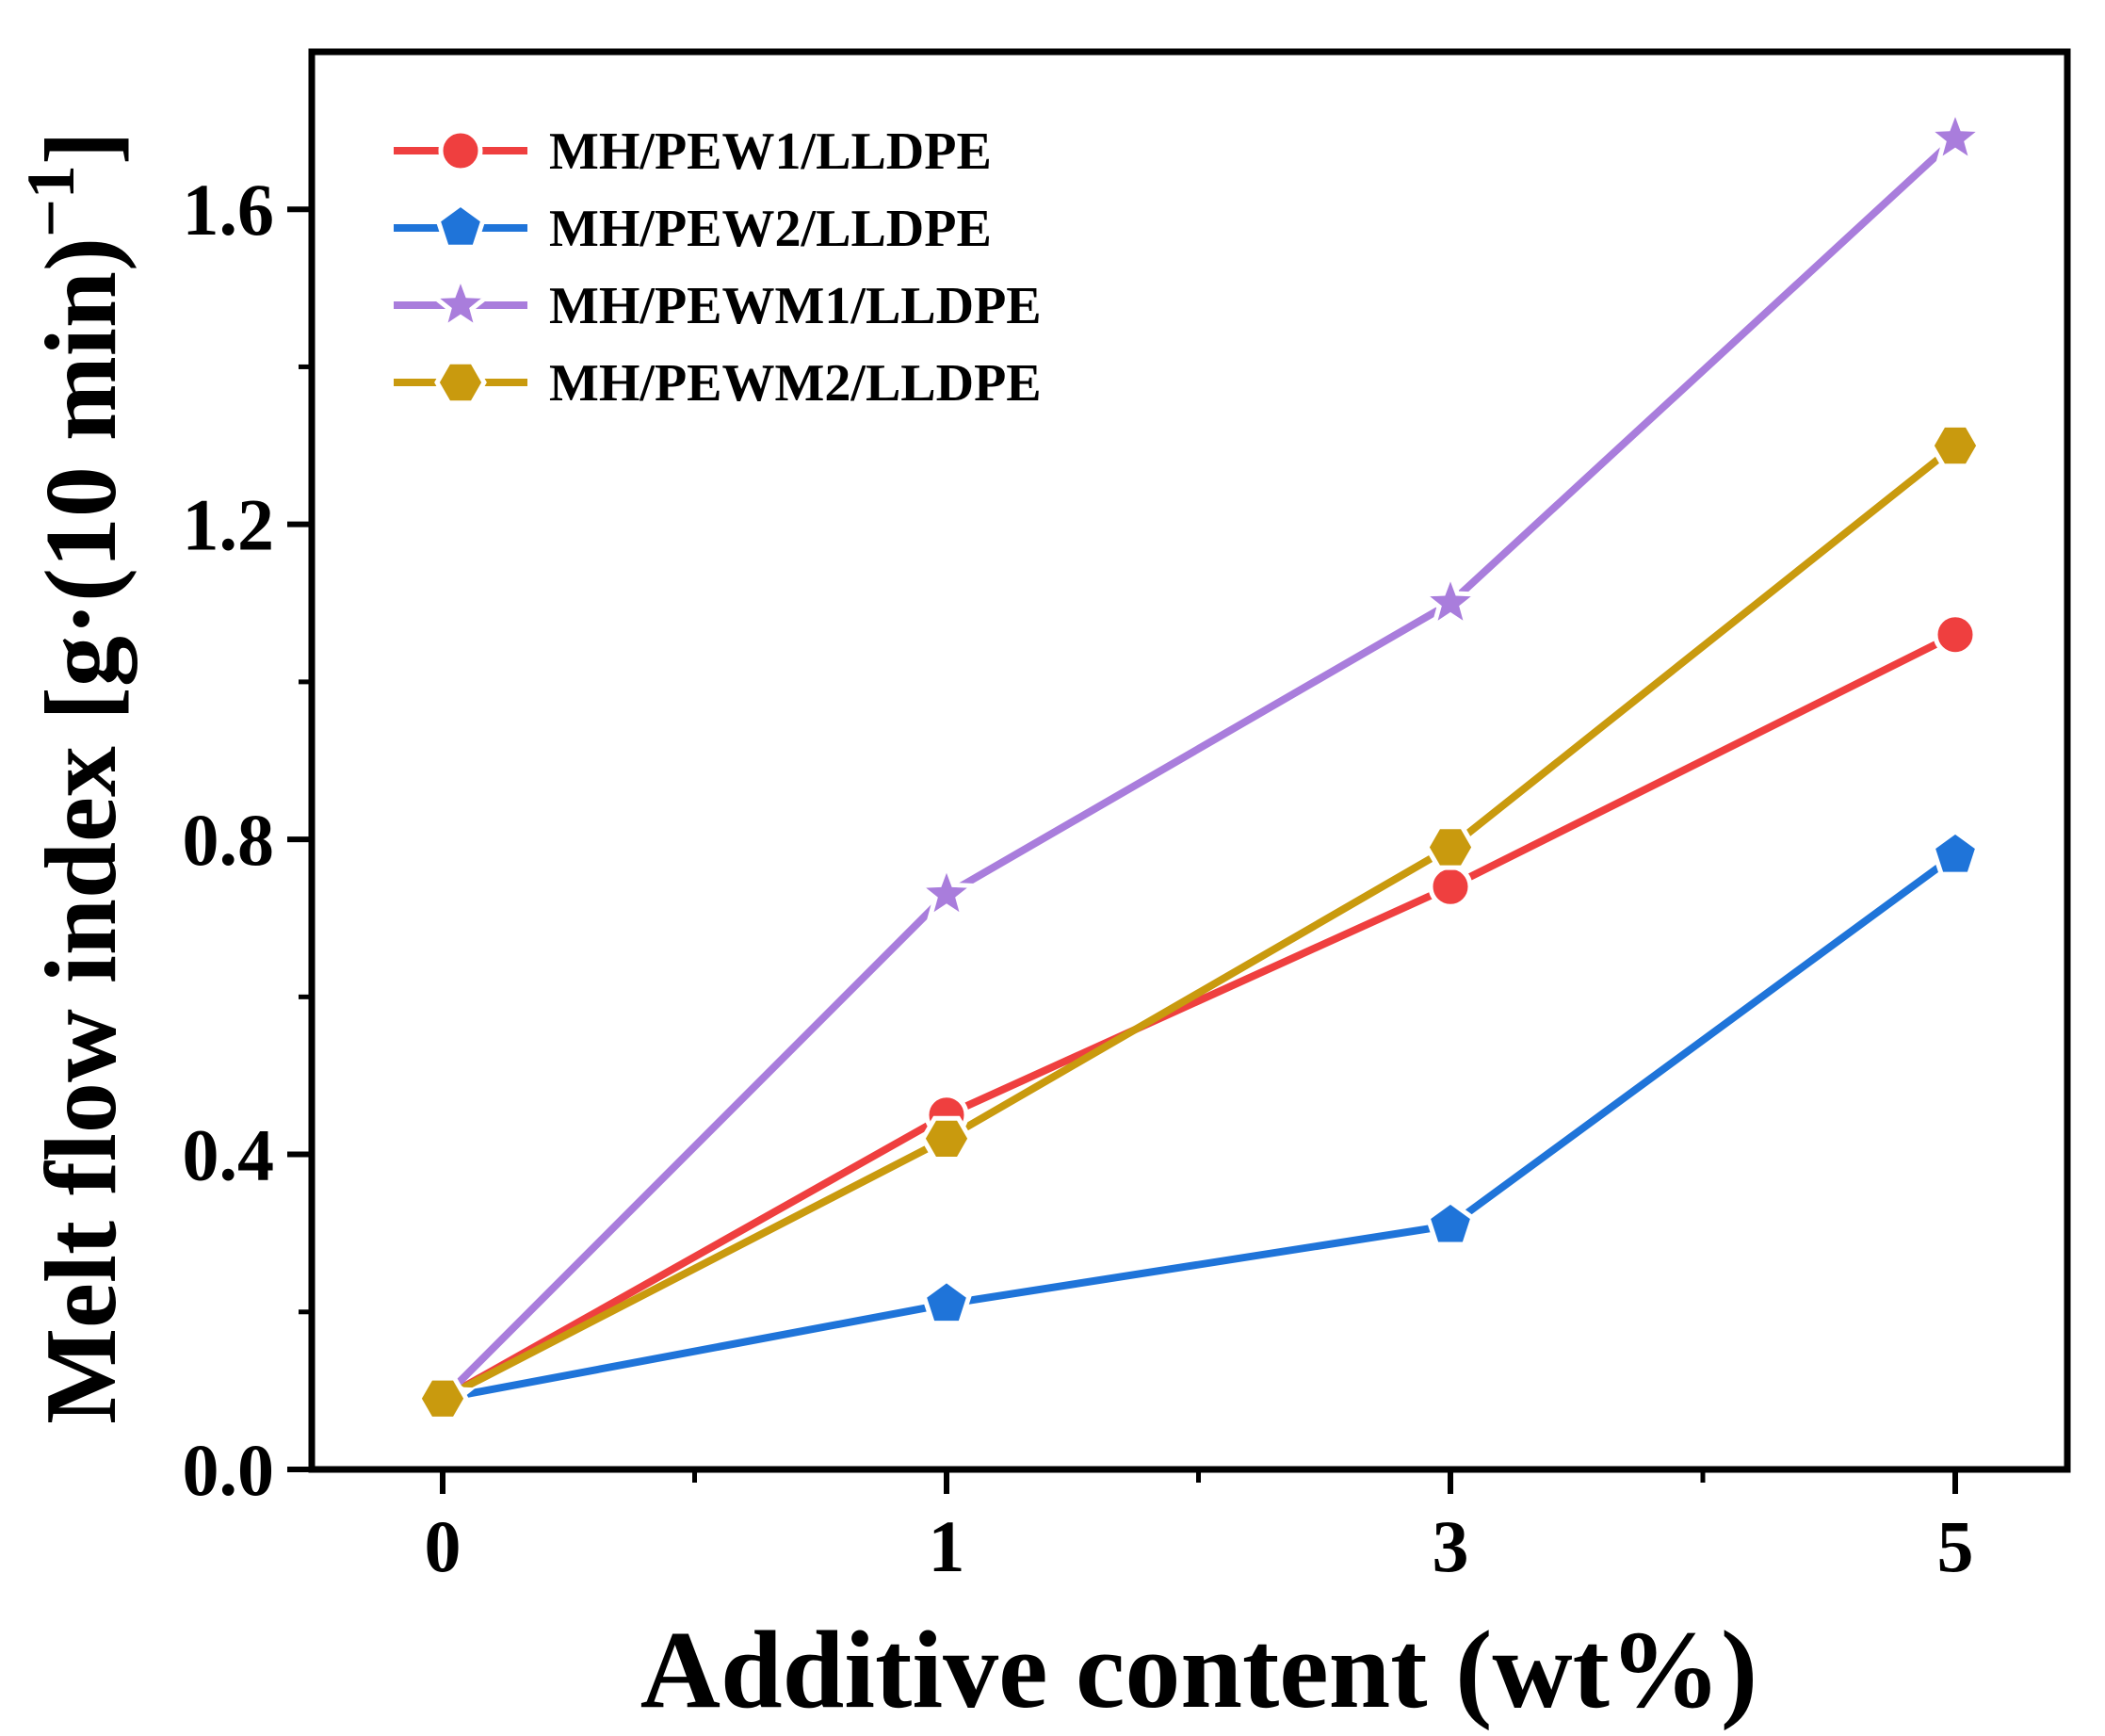  Describe the element at coordinates (229, 840) in the screenshot. I see `y-tick-label: 0.8` at that location.